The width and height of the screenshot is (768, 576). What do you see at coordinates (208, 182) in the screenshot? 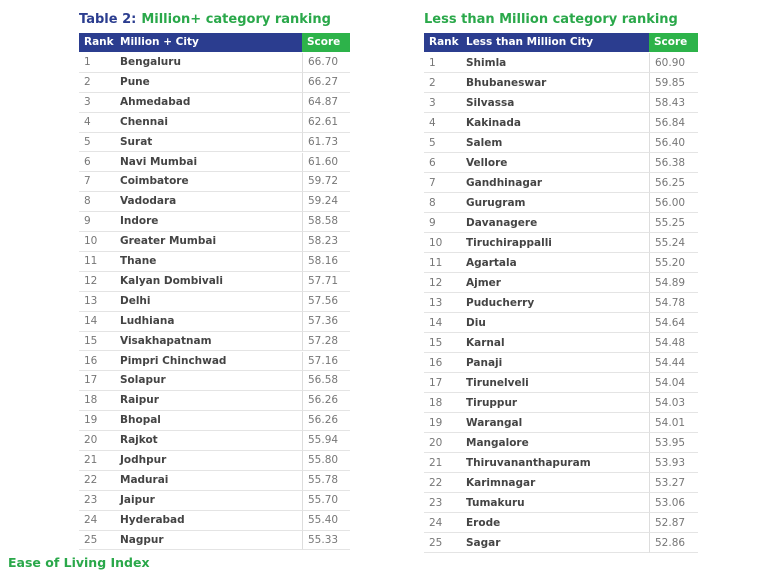
I see `table-cell: Coimbatore` at bounding box center [208, 182].